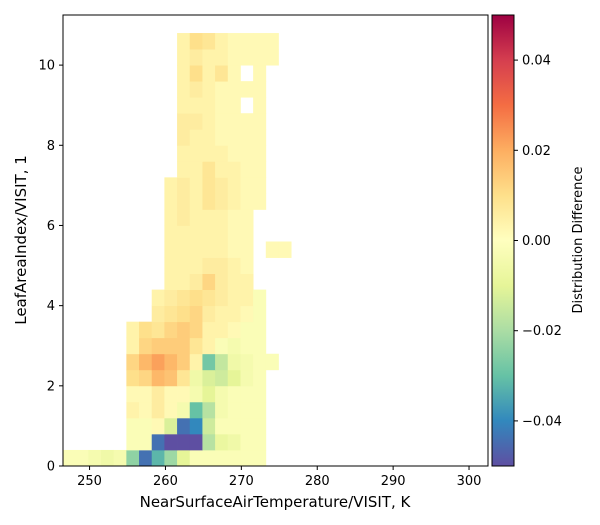 The height and width of the screenshot is (525, 600). Describe the element at coordinates (469, 481) in the screenshot. I see `x-tick-label: 300` at that location.